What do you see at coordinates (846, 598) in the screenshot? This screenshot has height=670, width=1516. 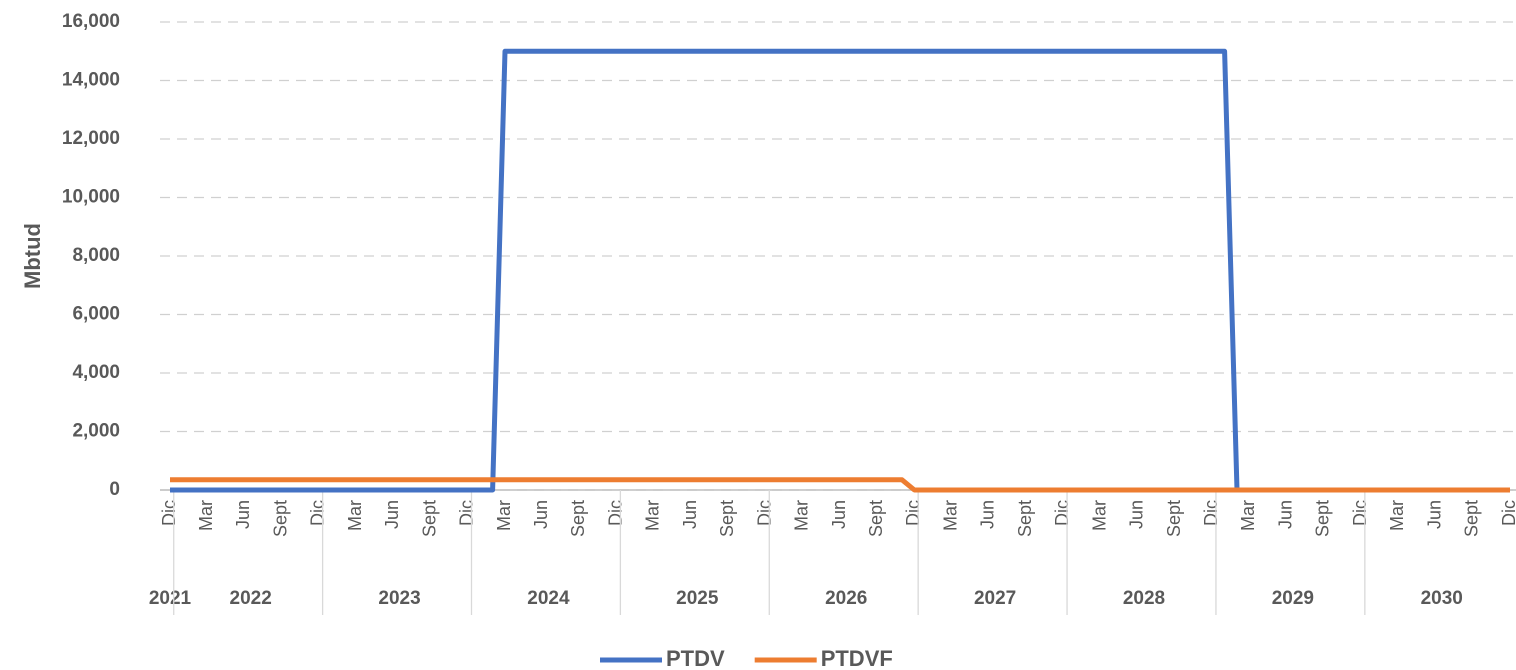 I see `year-label: 2026` at bounding box center [846, 598].